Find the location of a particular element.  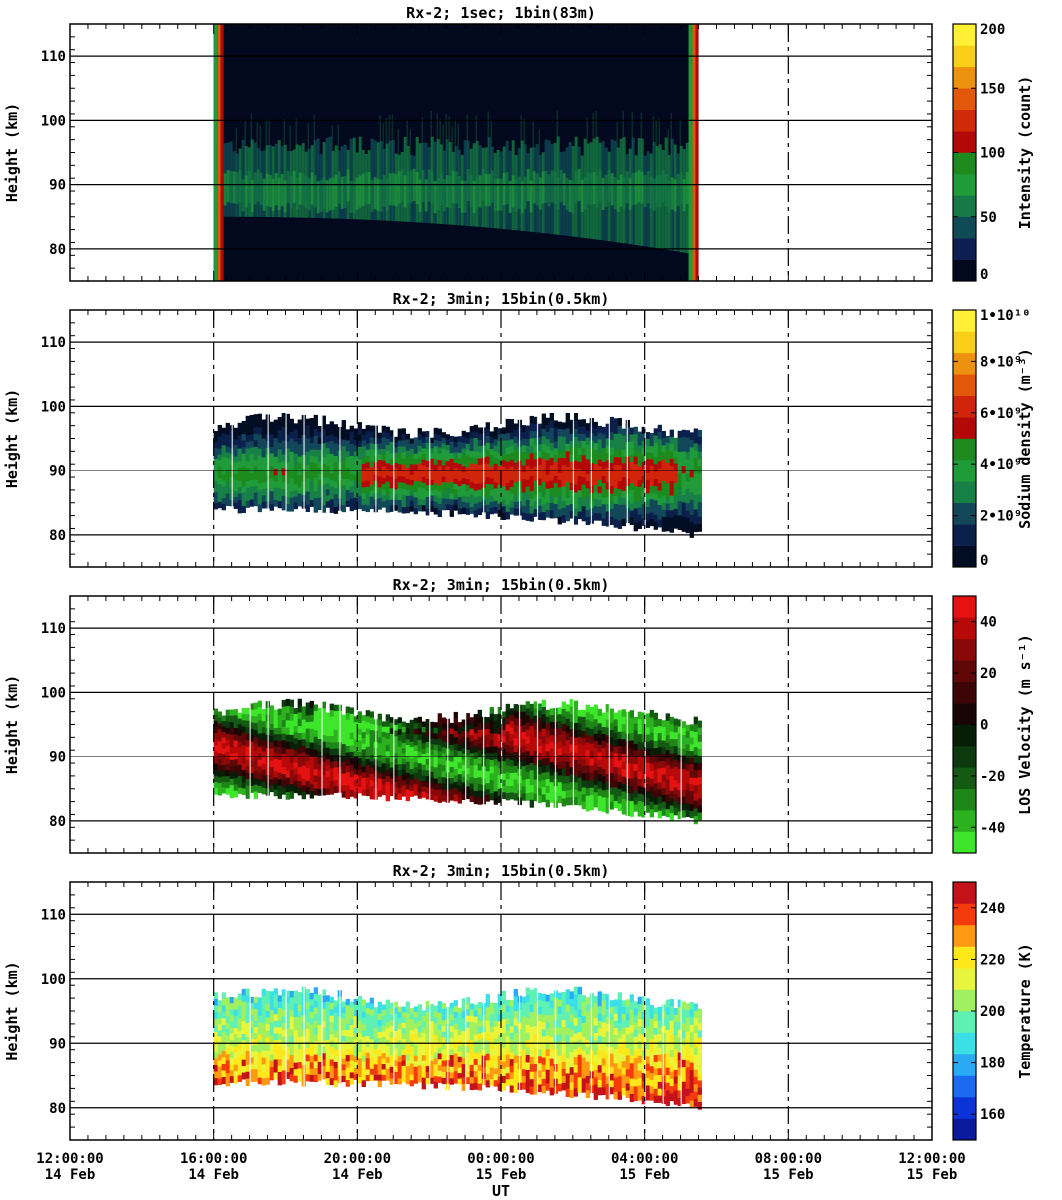

colorbar-tick-label: 240 is located at coordinates (992, 909).